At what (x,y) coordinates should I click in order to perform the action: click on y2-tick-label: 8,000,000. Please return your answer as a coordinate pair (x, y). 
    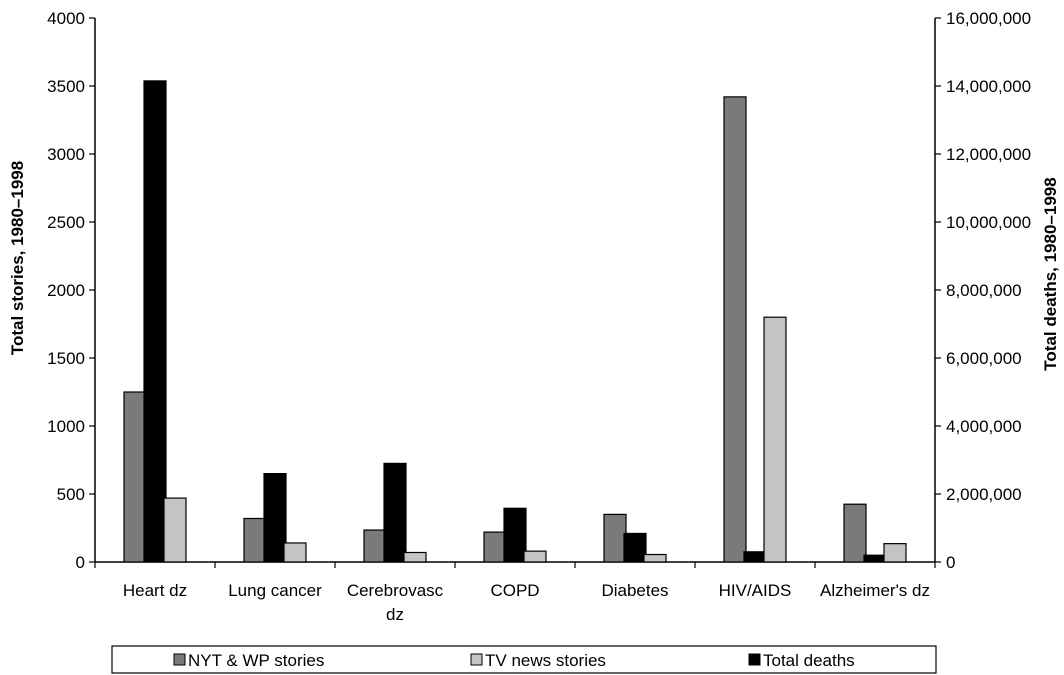
    Looking at the image, I should click on (984, 290).